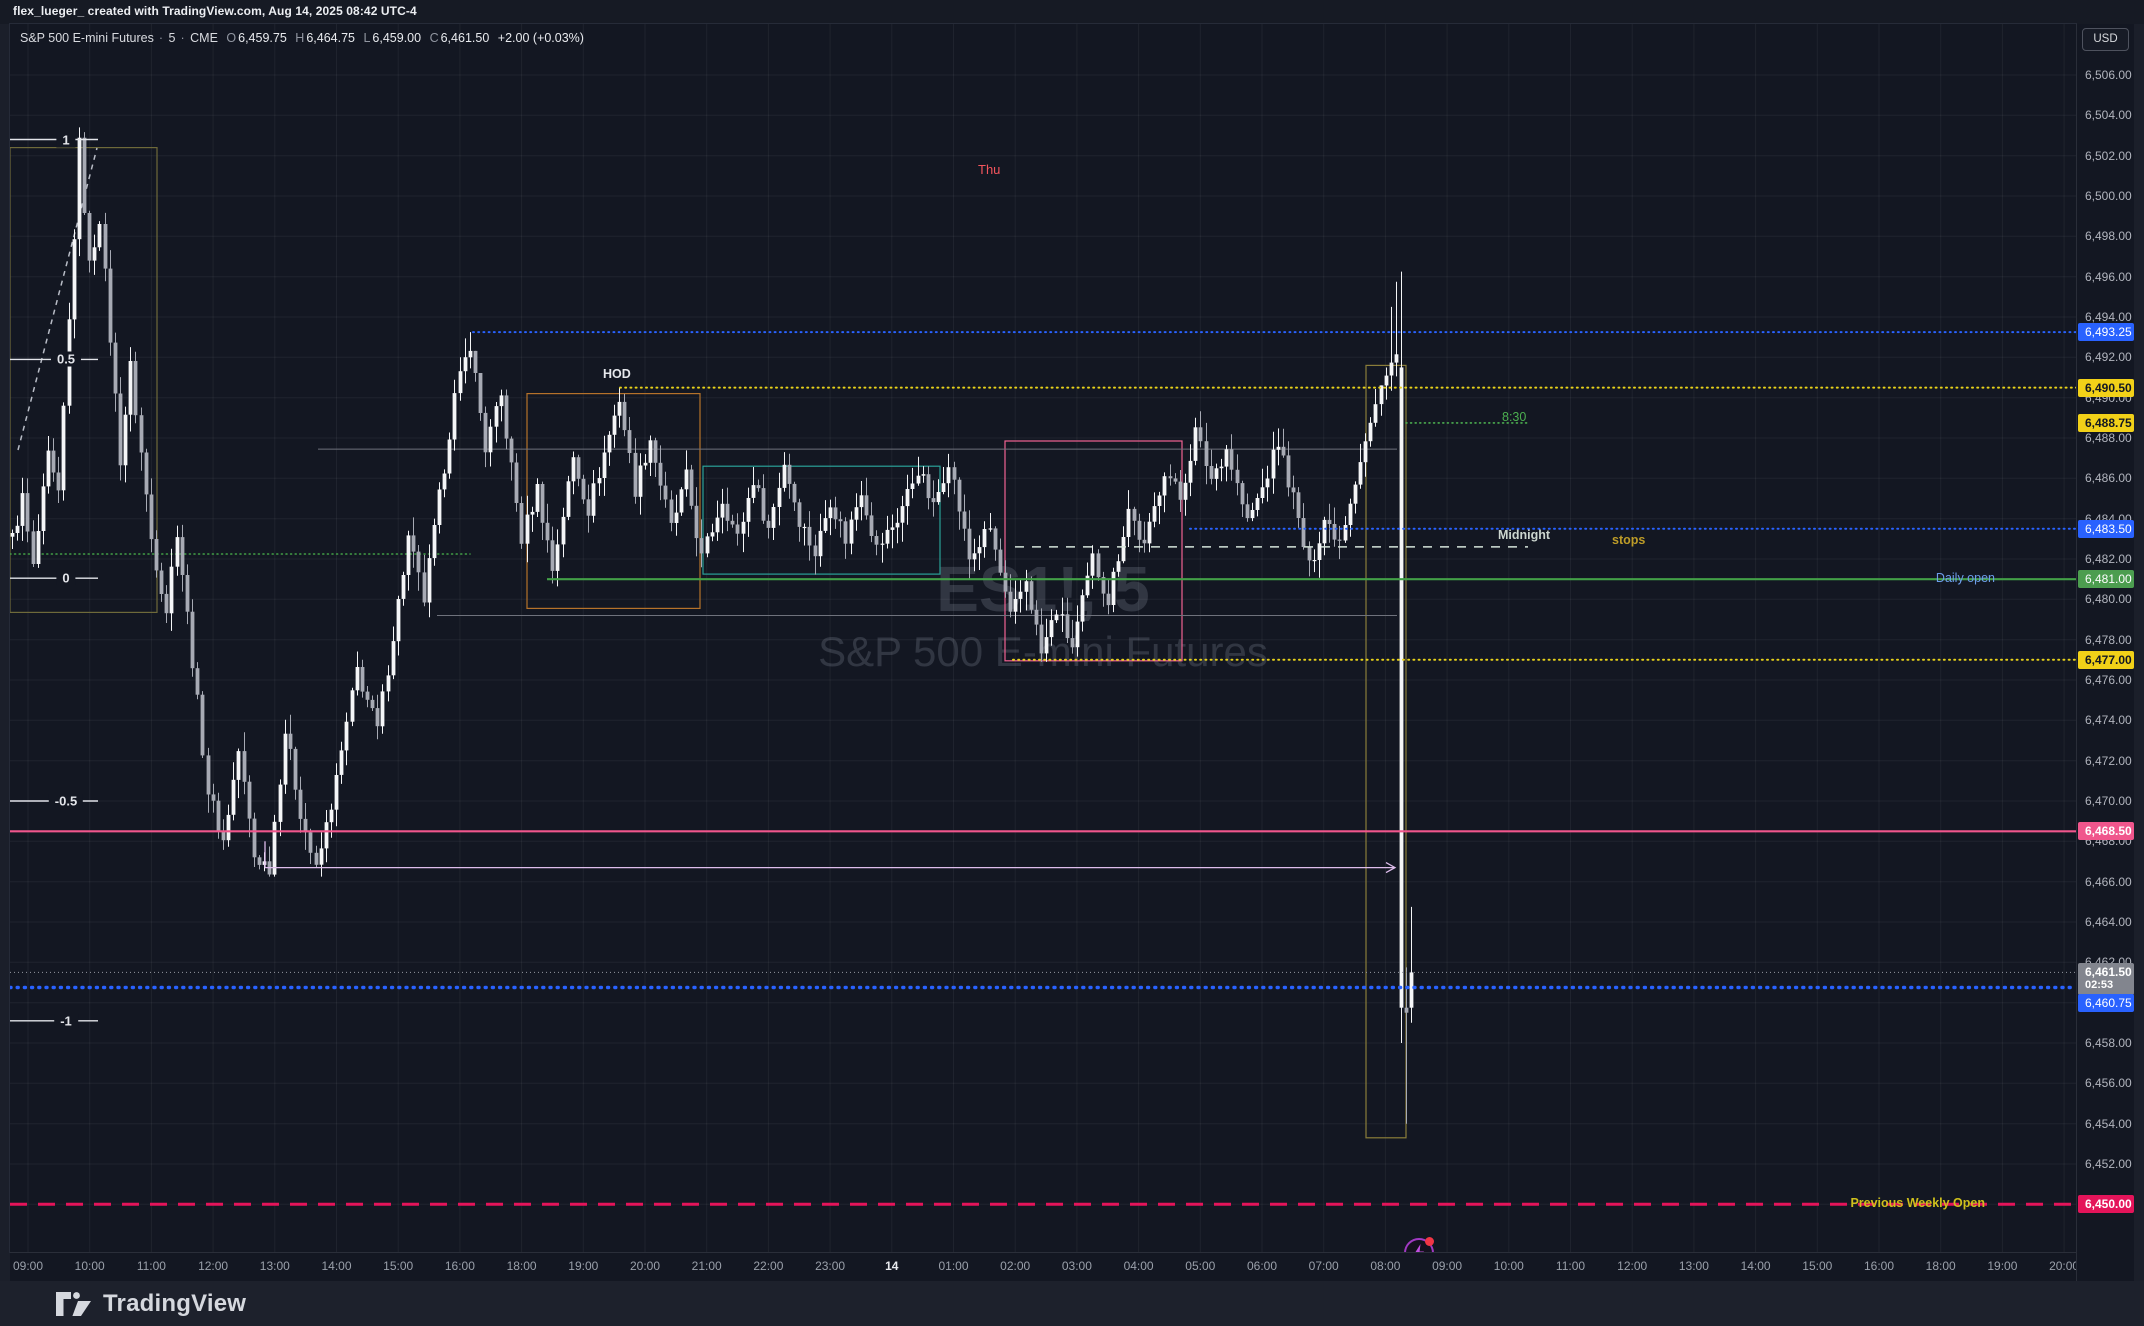 The image size is (2144, 1326). What do you see at coordinates (2106, 332) in the screenshot?
I see `price-badge-649325: 6,493.25` at bounding box center [2106, 332].